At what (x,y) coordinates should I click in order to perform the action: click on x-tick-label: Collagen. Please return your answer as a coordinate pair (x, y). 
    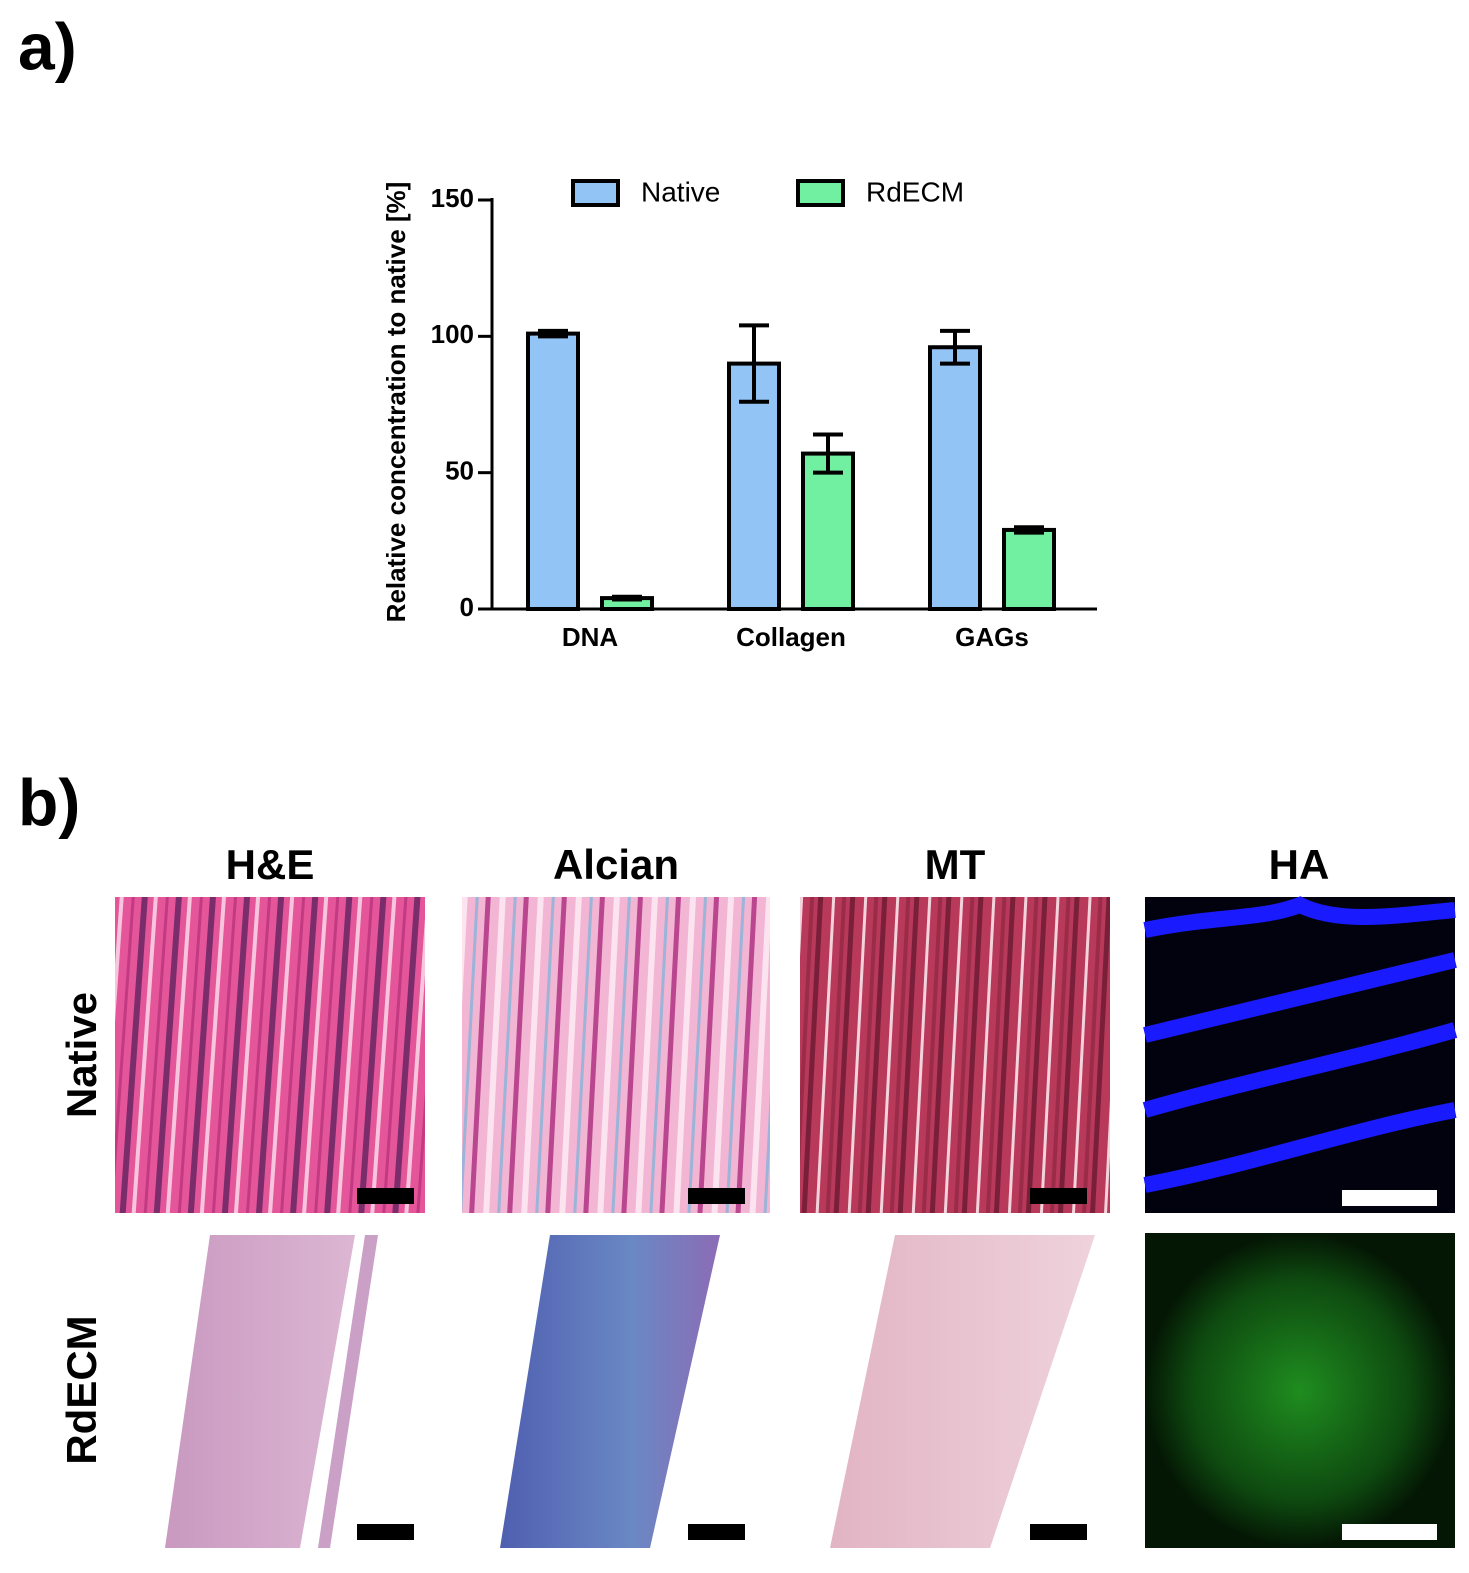
    Looking at the image, I should click on (791, 637).